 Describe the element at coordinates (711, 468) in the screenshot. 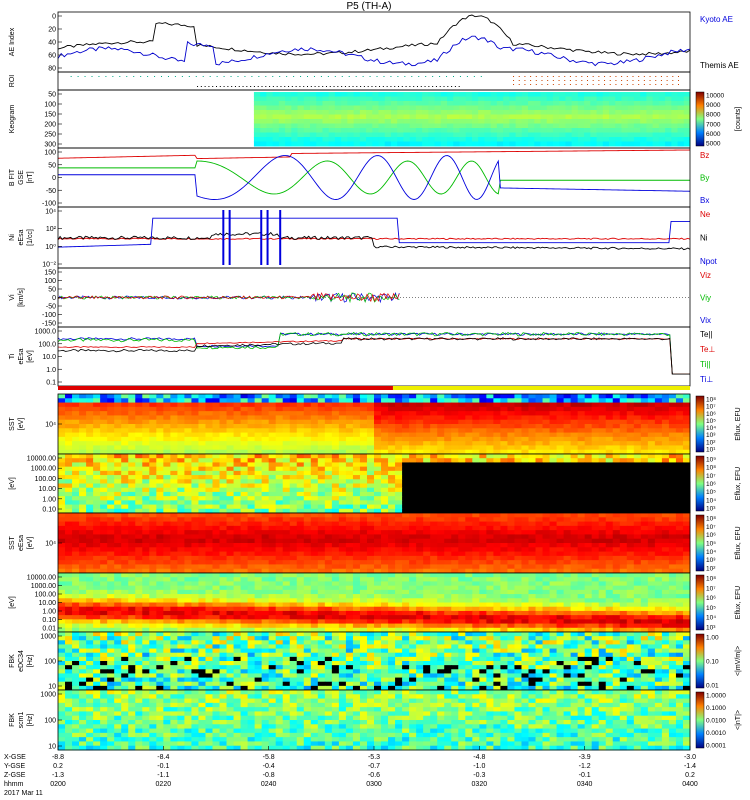

I see `colorbar-tick: 10⁸` at that location.